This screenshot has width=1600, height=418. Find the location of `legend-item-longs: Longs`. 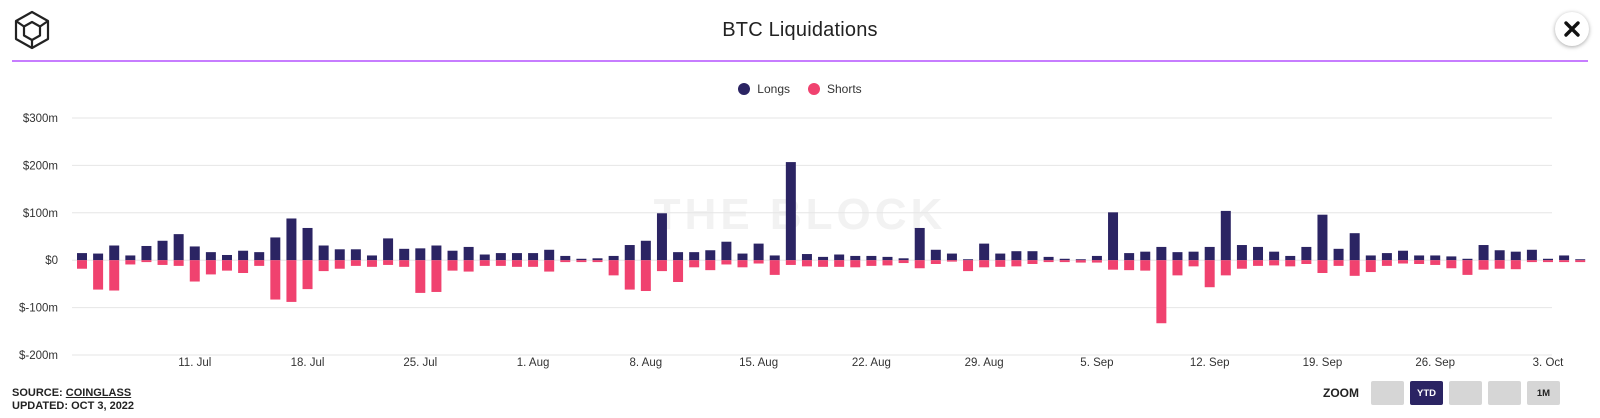

legend-item-longs: Longs is located at coordinates (764, 89).